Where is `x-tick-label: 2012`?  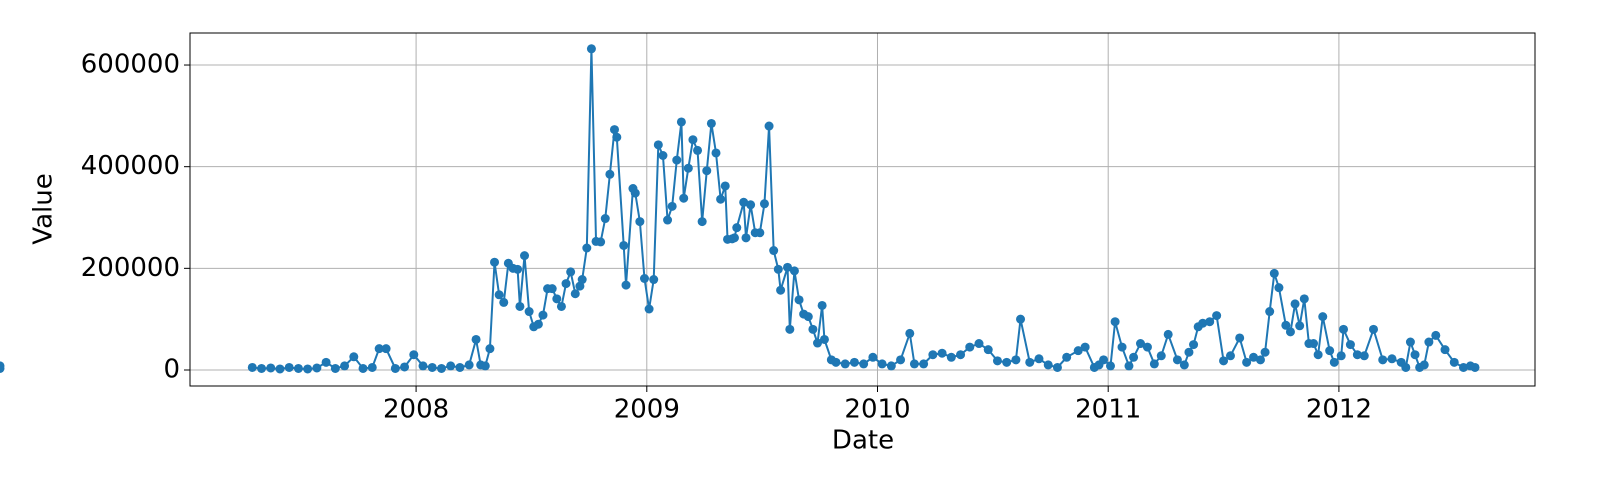
x-tick-label: 2012 is located at coordinates (1339, 410).